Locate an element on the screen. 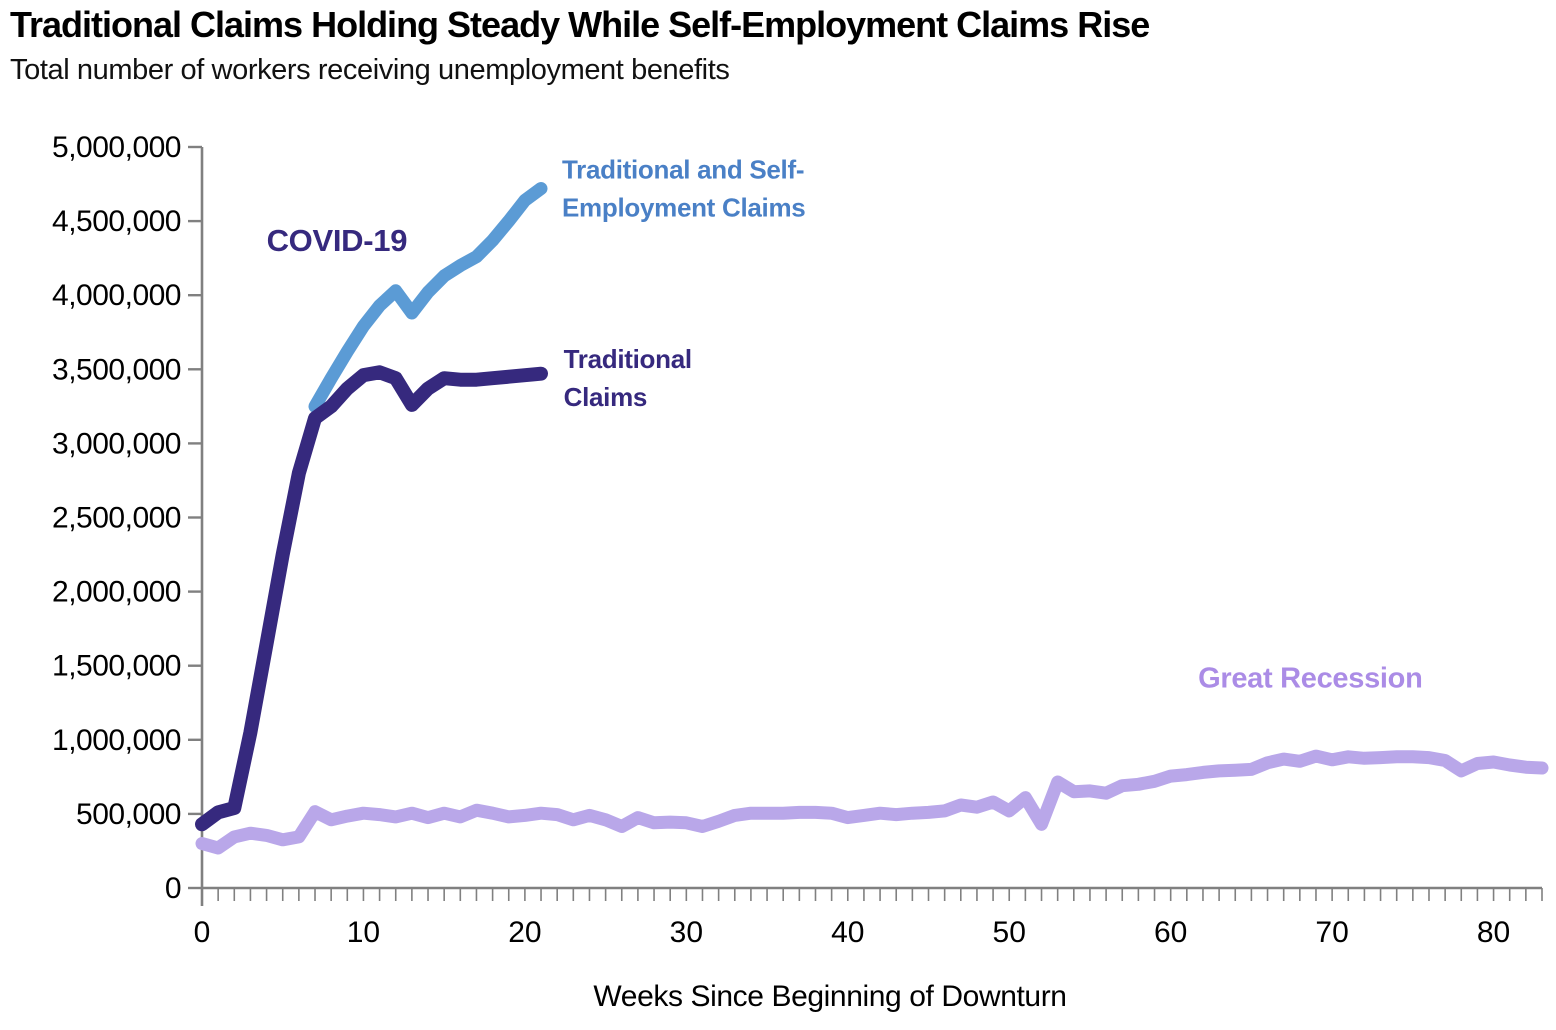  y-axis-tick-label: 5,000,000 is located at coordinates (116, 147).